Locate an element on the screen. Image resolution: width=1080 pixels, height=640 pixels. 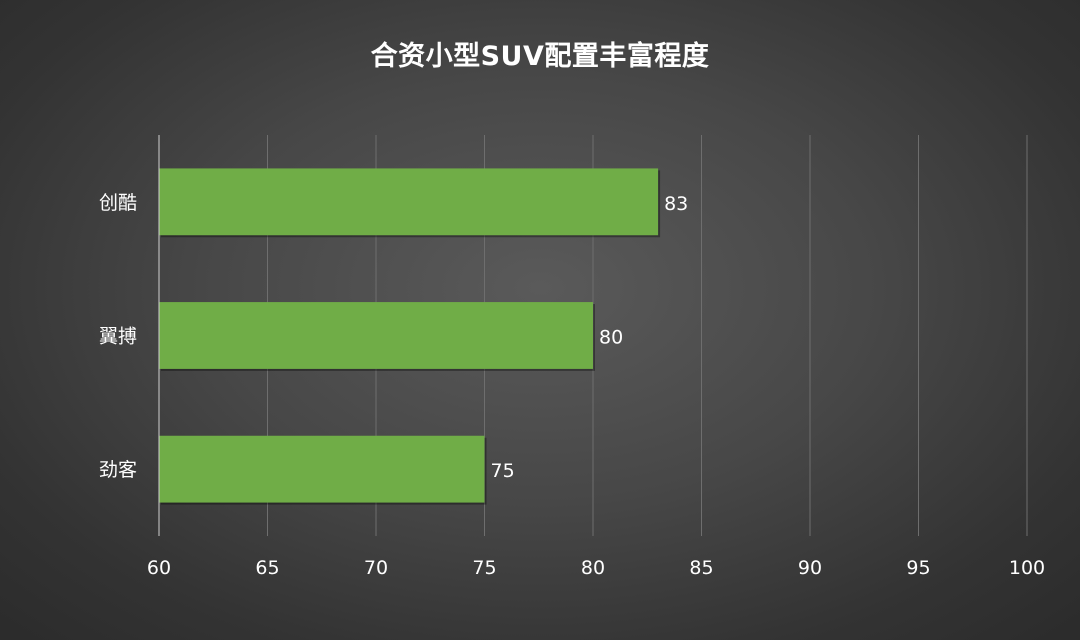
x-tick-label-70: 70 is located at coordinates (376, 568).